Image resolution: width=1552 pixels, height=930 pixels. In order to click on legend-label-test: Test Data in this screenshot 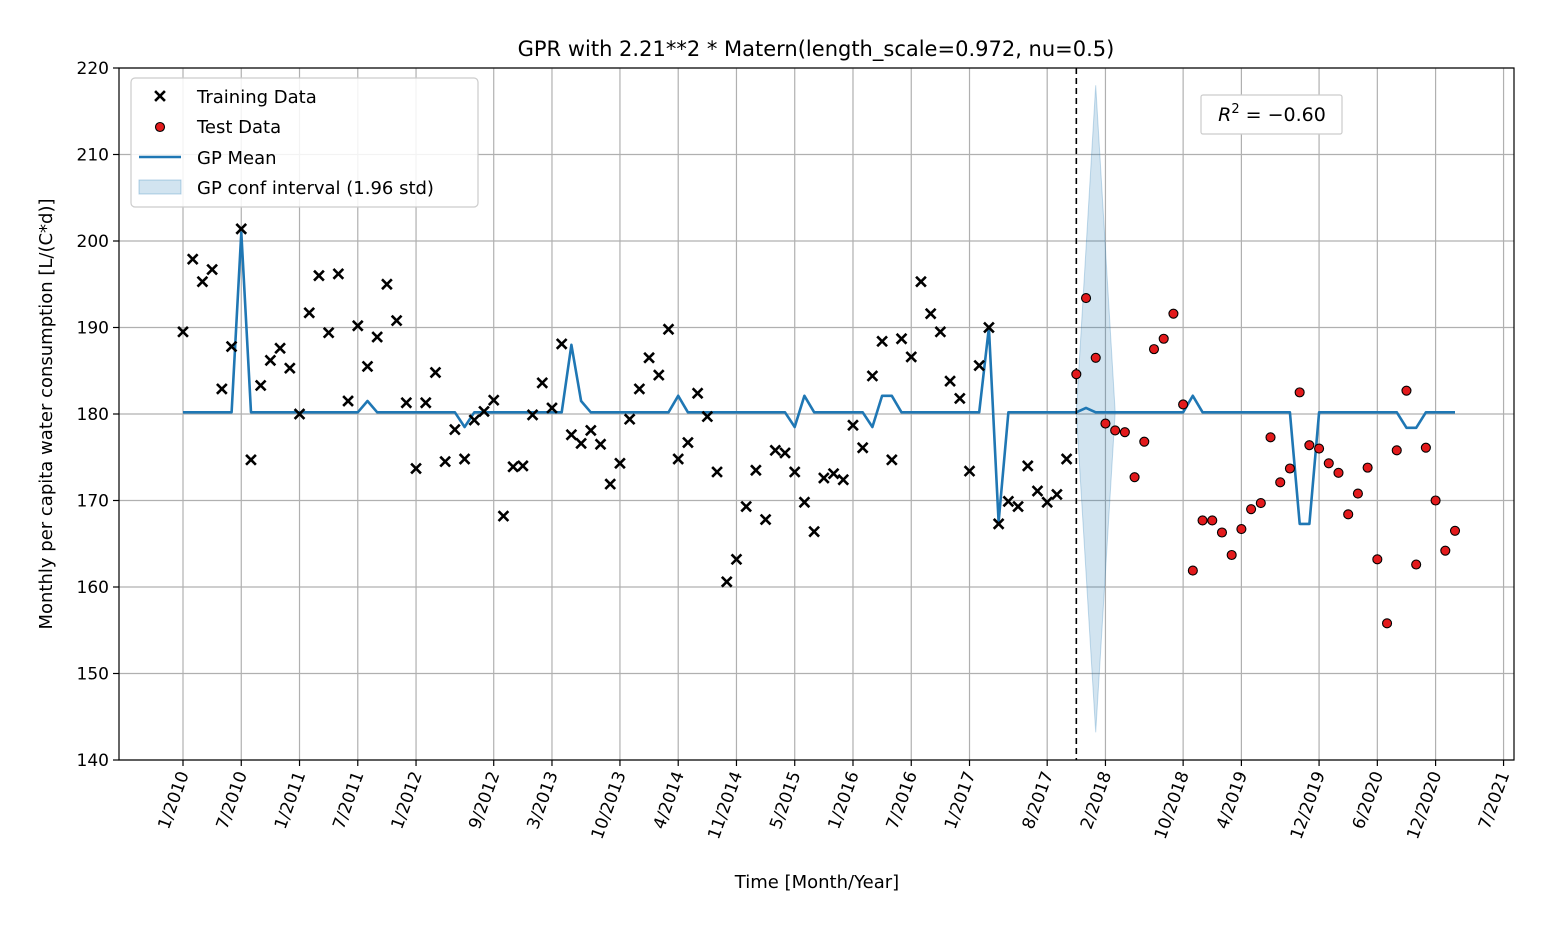, I will do `click(238, 127)`.